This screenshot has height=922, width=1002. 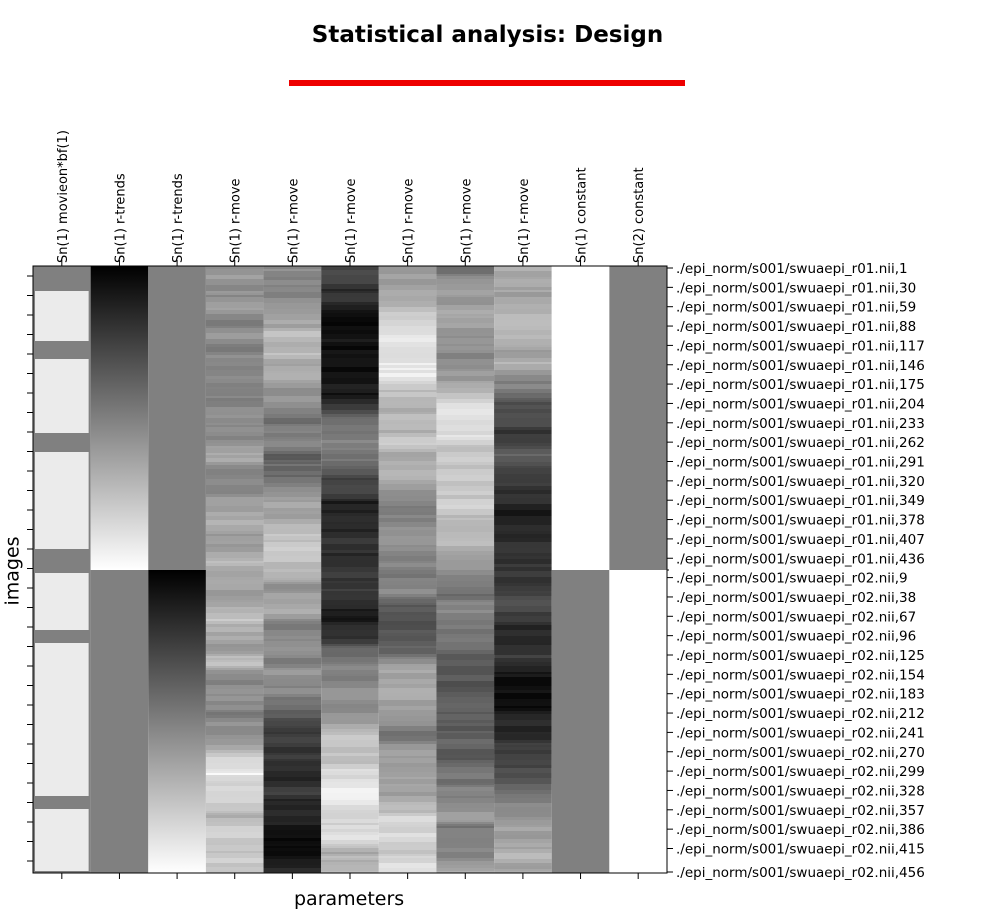 I want to click on title-underline, so click(x=487, y=83).